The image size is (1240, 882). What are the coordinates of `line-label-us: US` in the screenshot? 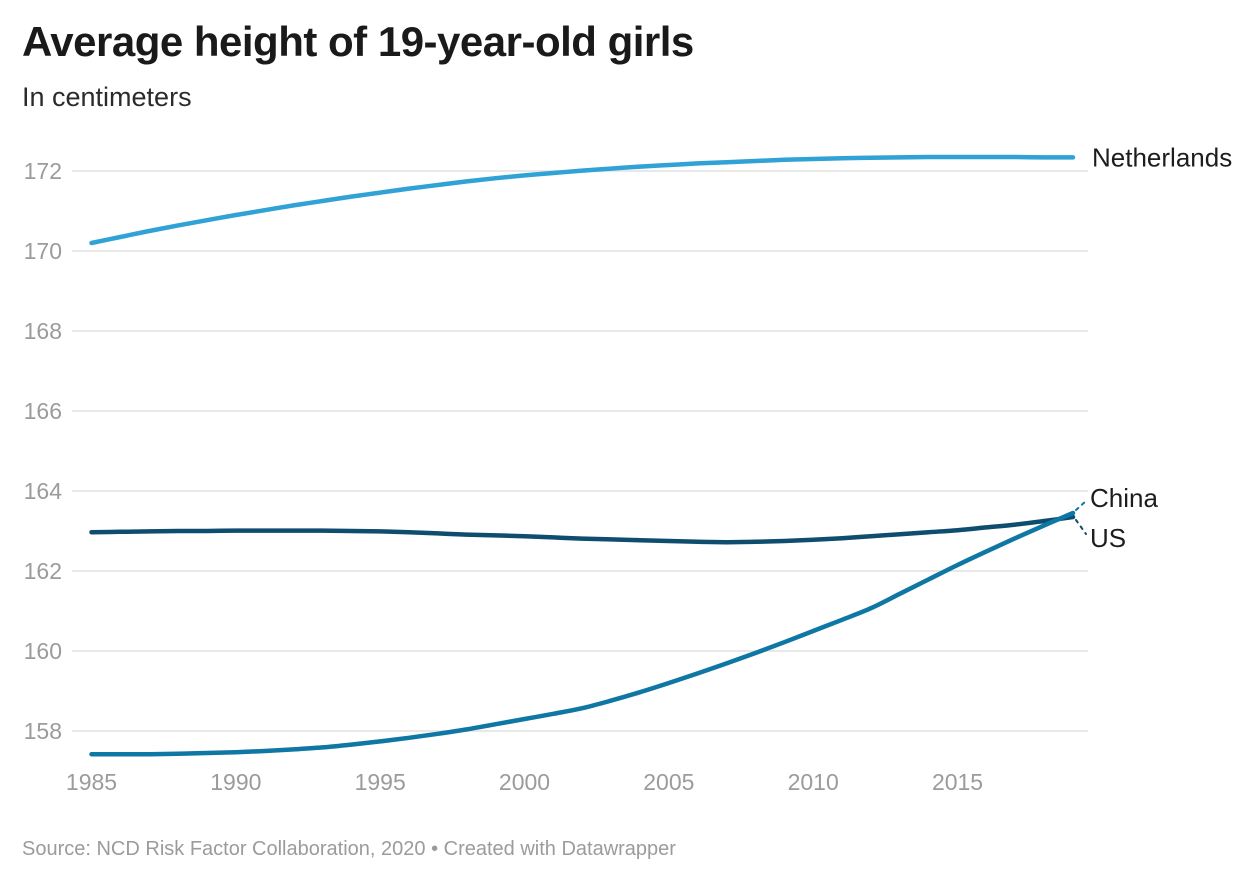 It's located at (1108, 538).